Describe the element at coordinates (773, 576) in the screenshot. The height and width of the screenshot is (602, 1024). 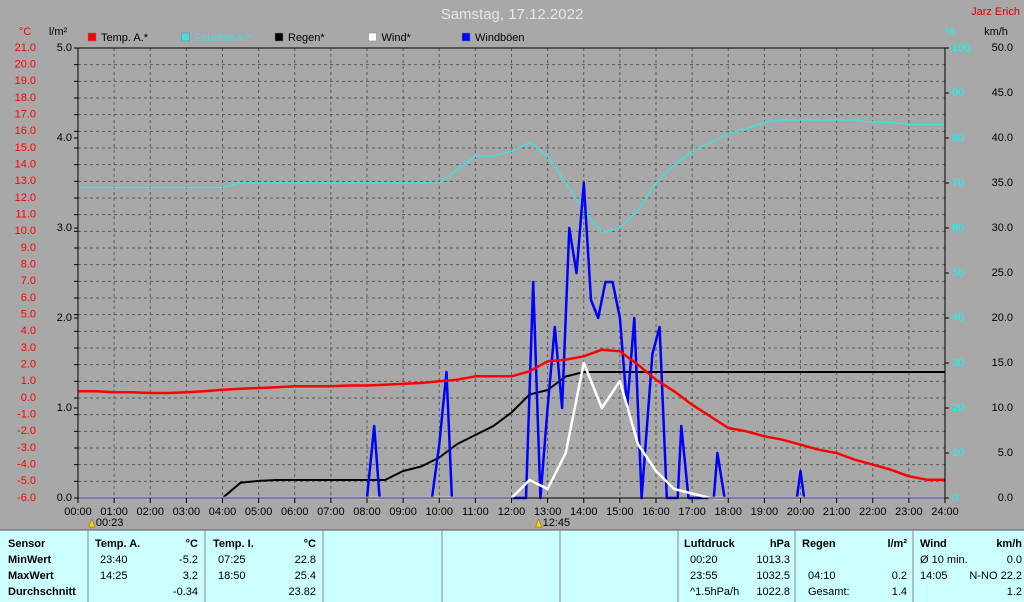
I see `cell-value: 1032.5` at that location.